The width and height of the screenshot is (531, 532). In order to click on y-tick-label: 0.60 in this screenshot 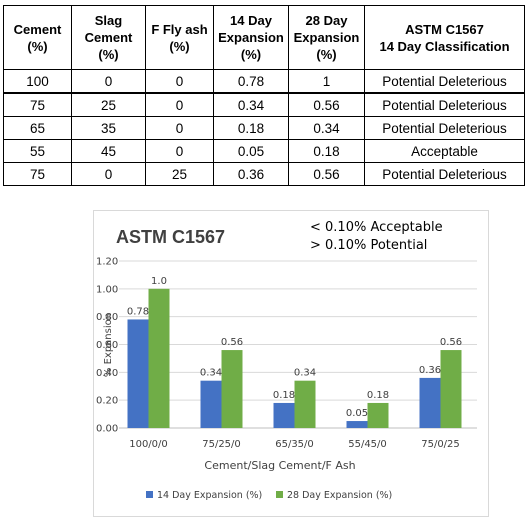, I will do `click(107, 345)`.